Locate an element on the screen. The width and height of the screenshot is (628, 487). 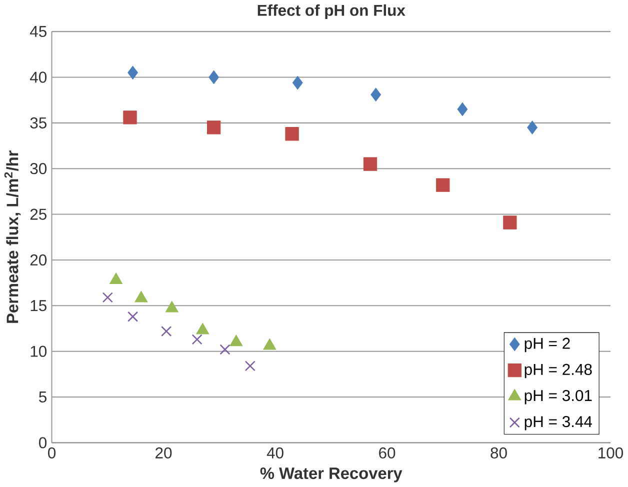
legend-label: pH = 2 is located at coordinates (547, 345).